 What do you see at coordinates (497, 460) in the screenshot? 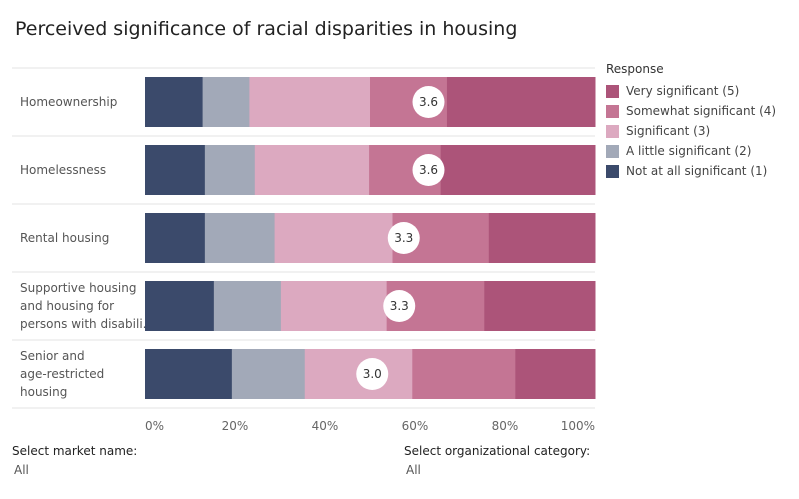
I see `category-filter: Select organizational category: All` at bounding box center [497, 460].